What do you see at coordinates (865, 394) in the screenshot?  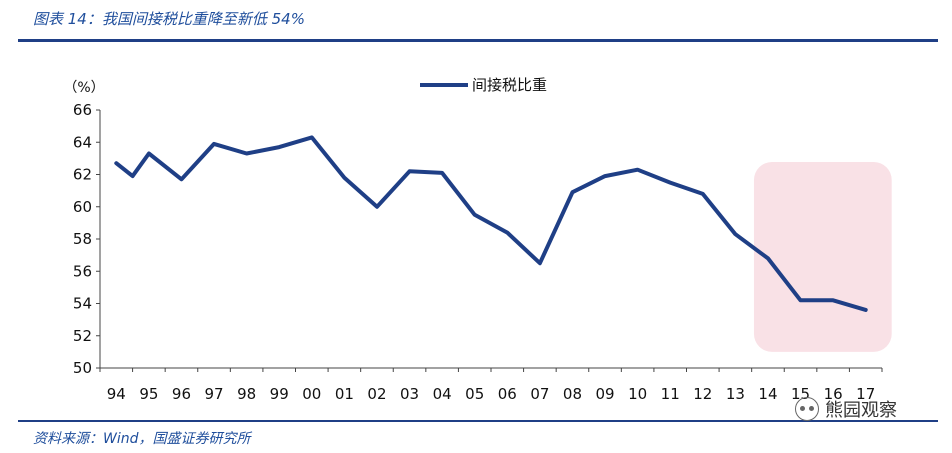 I see `x-tick-label: 17` at bounding box center [865, 394].